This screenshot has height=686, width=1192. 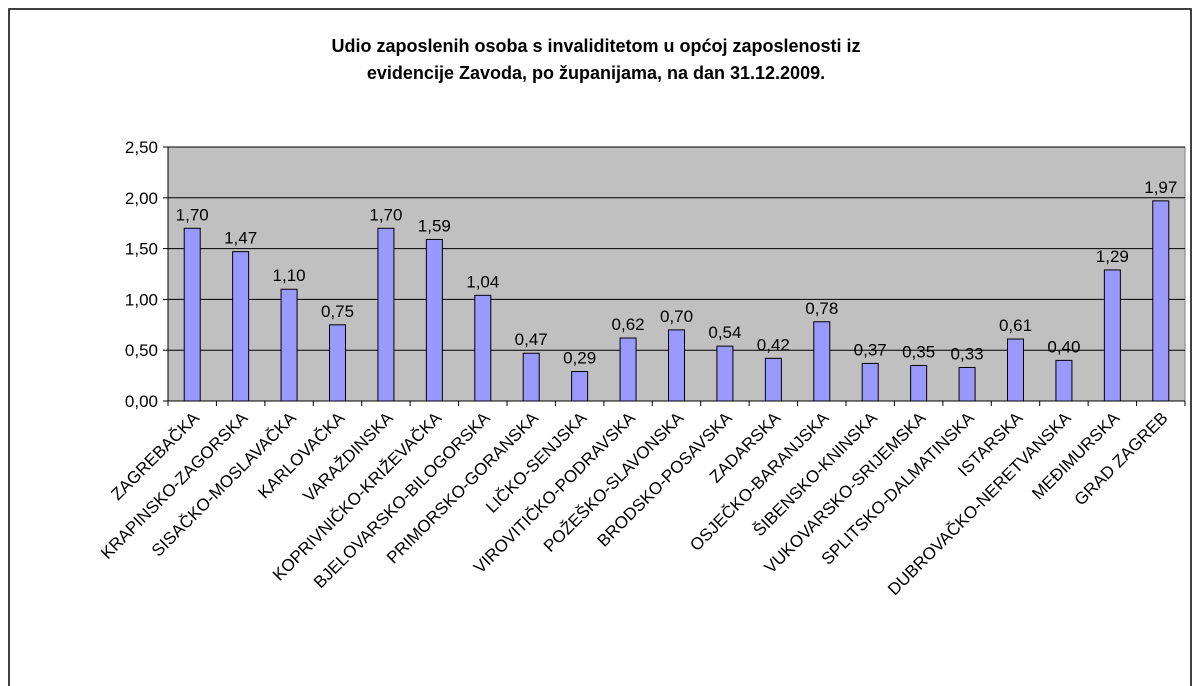 What do you see at coordinates (967, 353) in the screenshot?
I see `data-label: 0,33` at bounding box center [967, 353].